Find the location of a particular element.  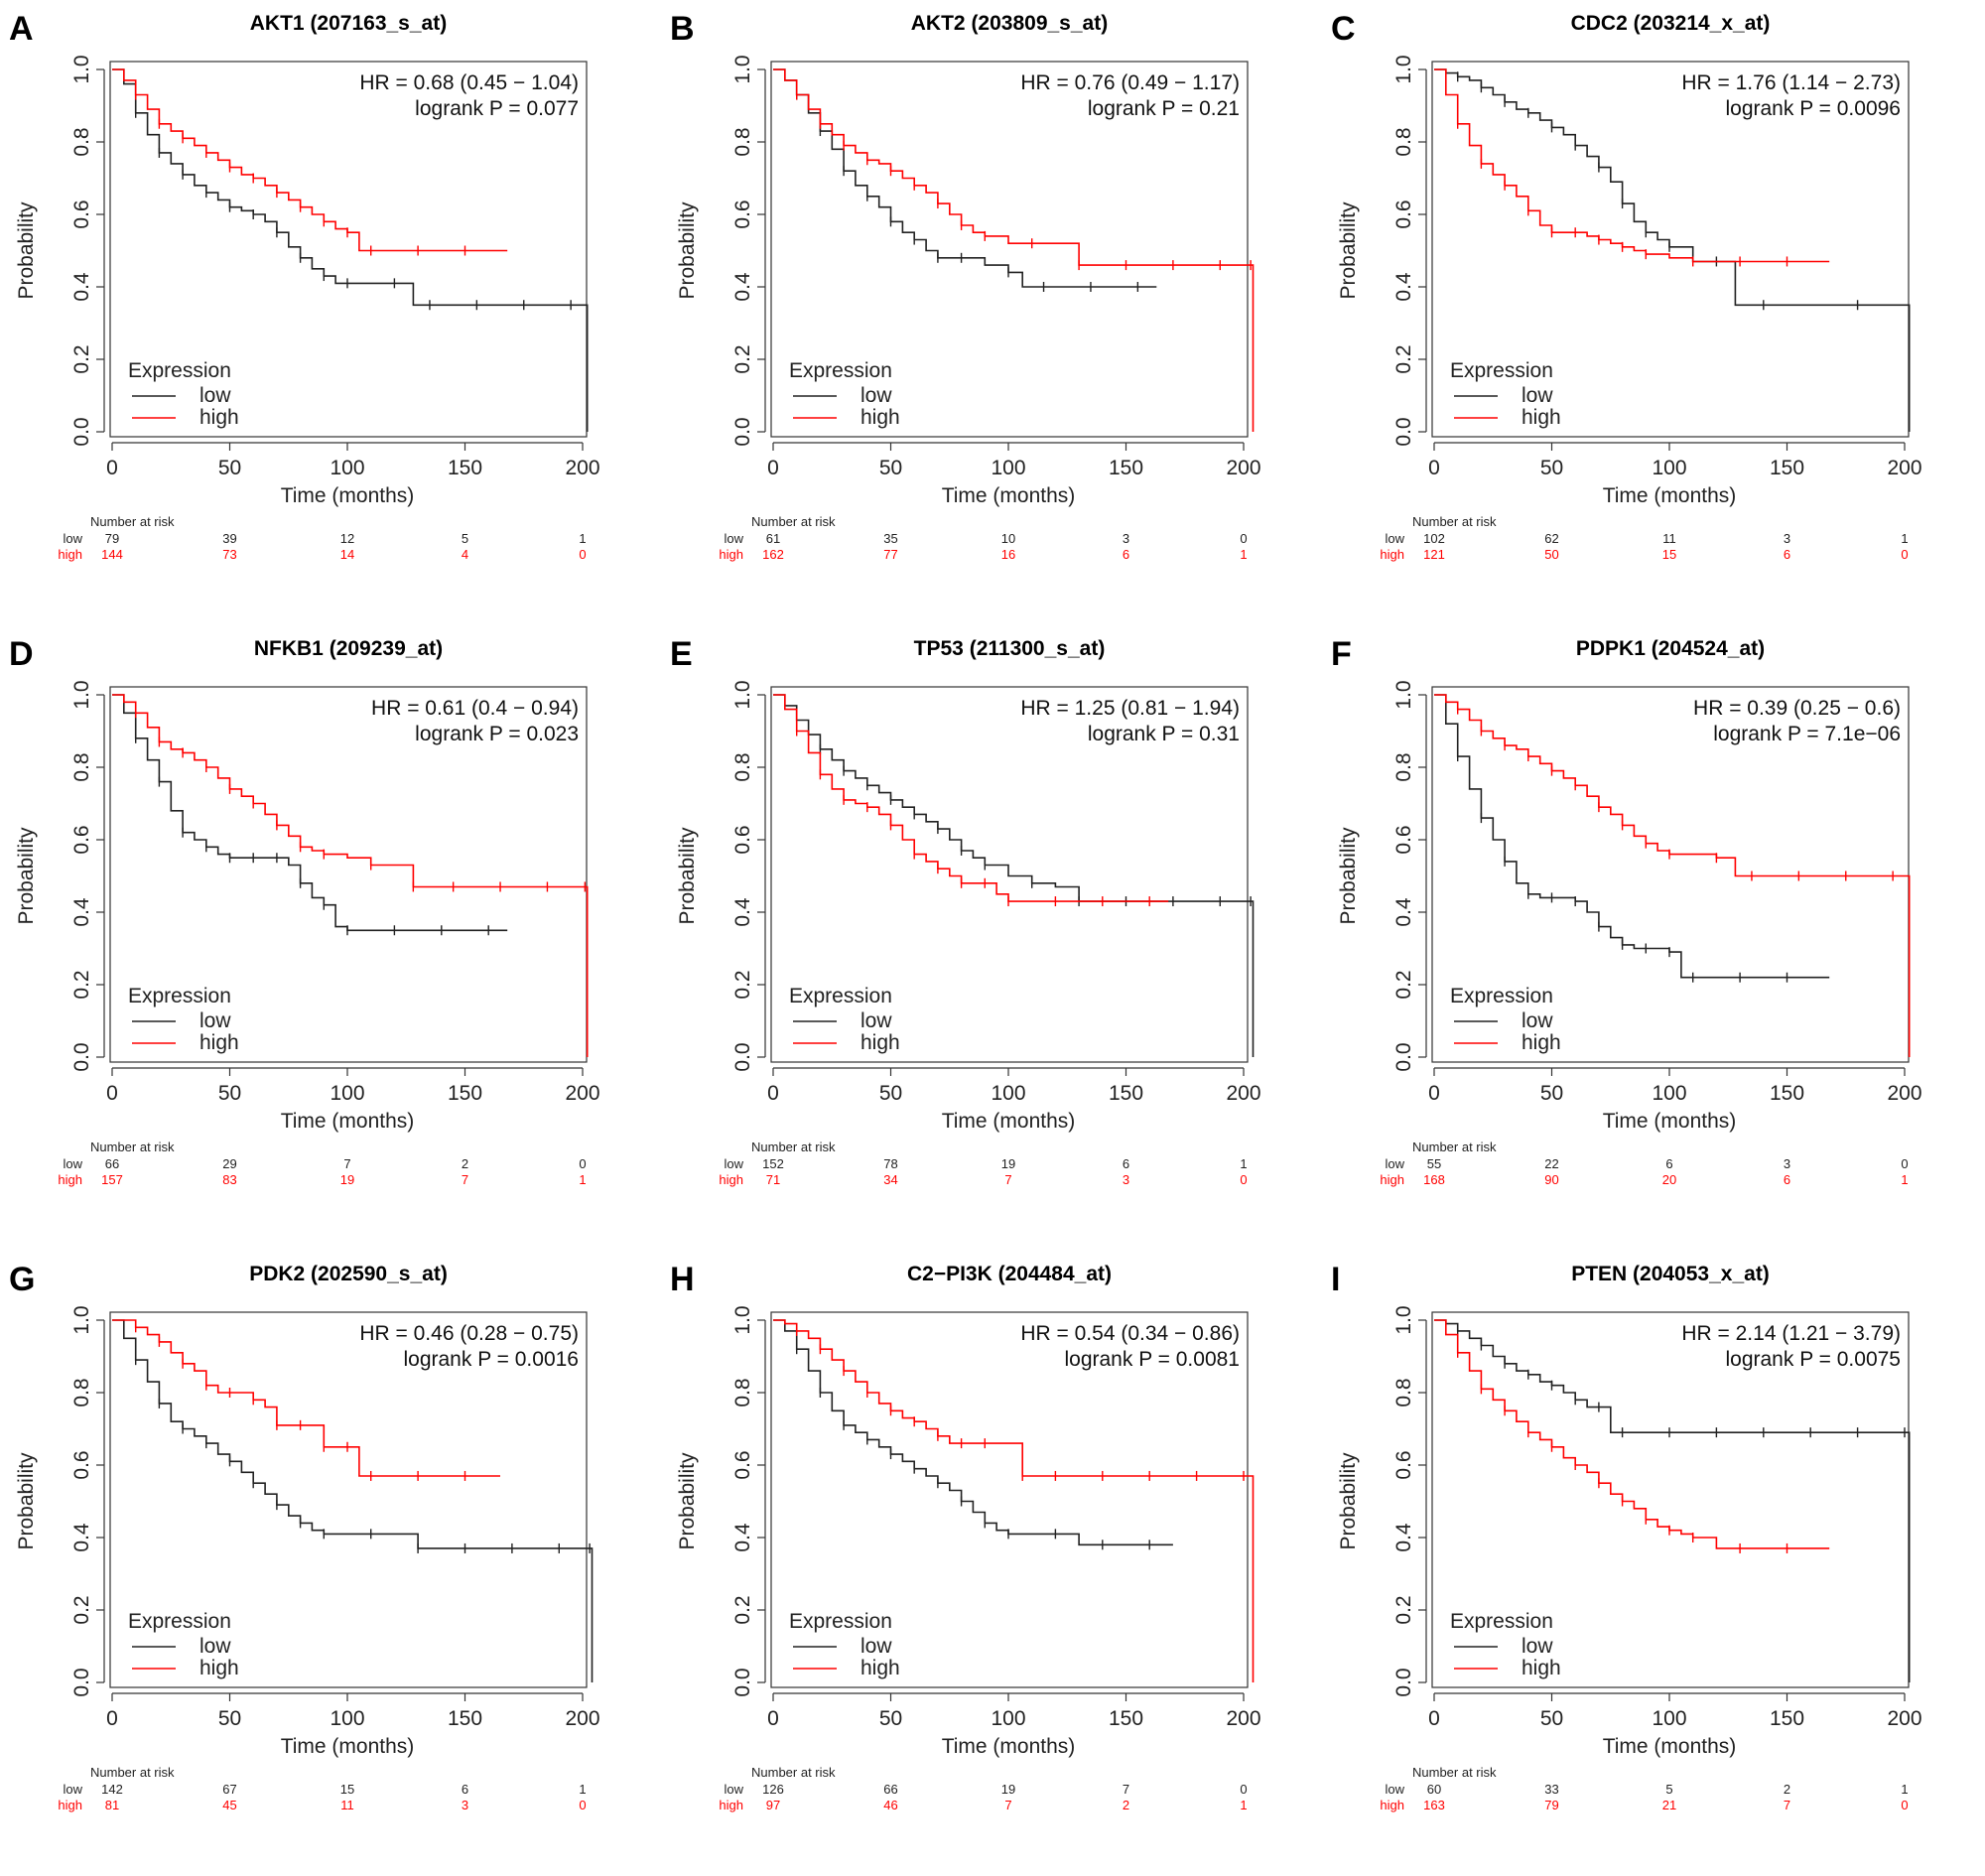

panel-letter: A is located at coordinates (22, 29).